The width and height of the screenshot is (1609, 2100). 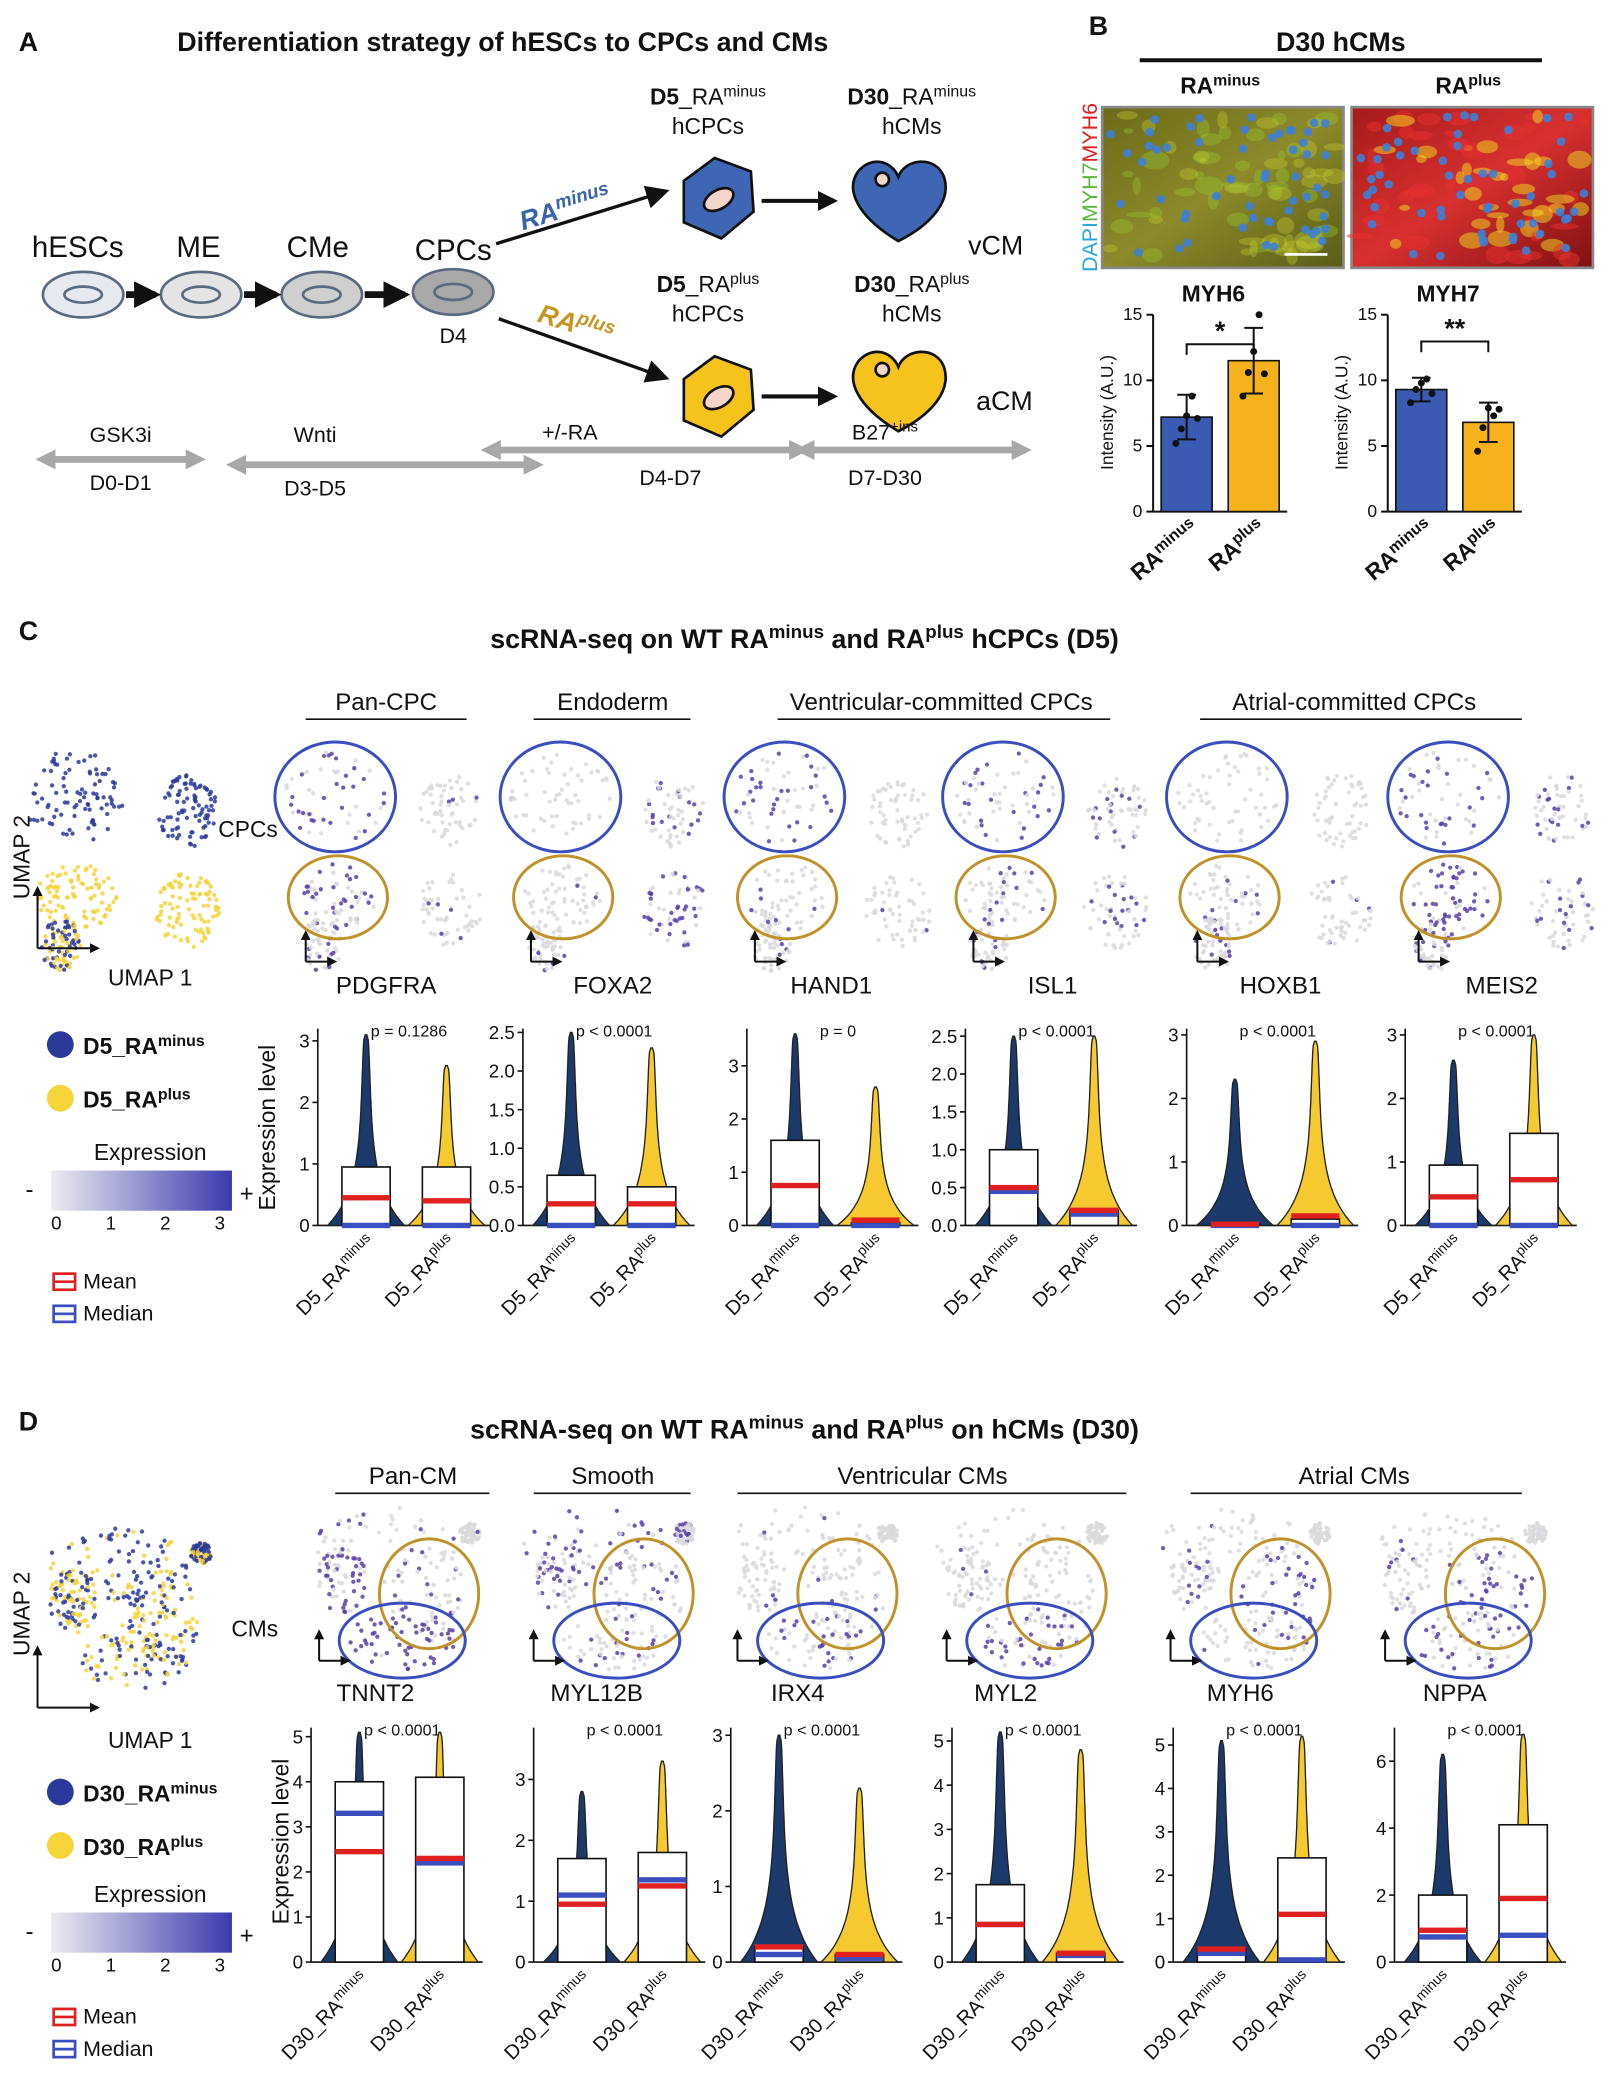 What do you see at coordinates (954, 2030) in the screenshot?
I see `label-part: D30_RA` at bounding box center [954, 2030].